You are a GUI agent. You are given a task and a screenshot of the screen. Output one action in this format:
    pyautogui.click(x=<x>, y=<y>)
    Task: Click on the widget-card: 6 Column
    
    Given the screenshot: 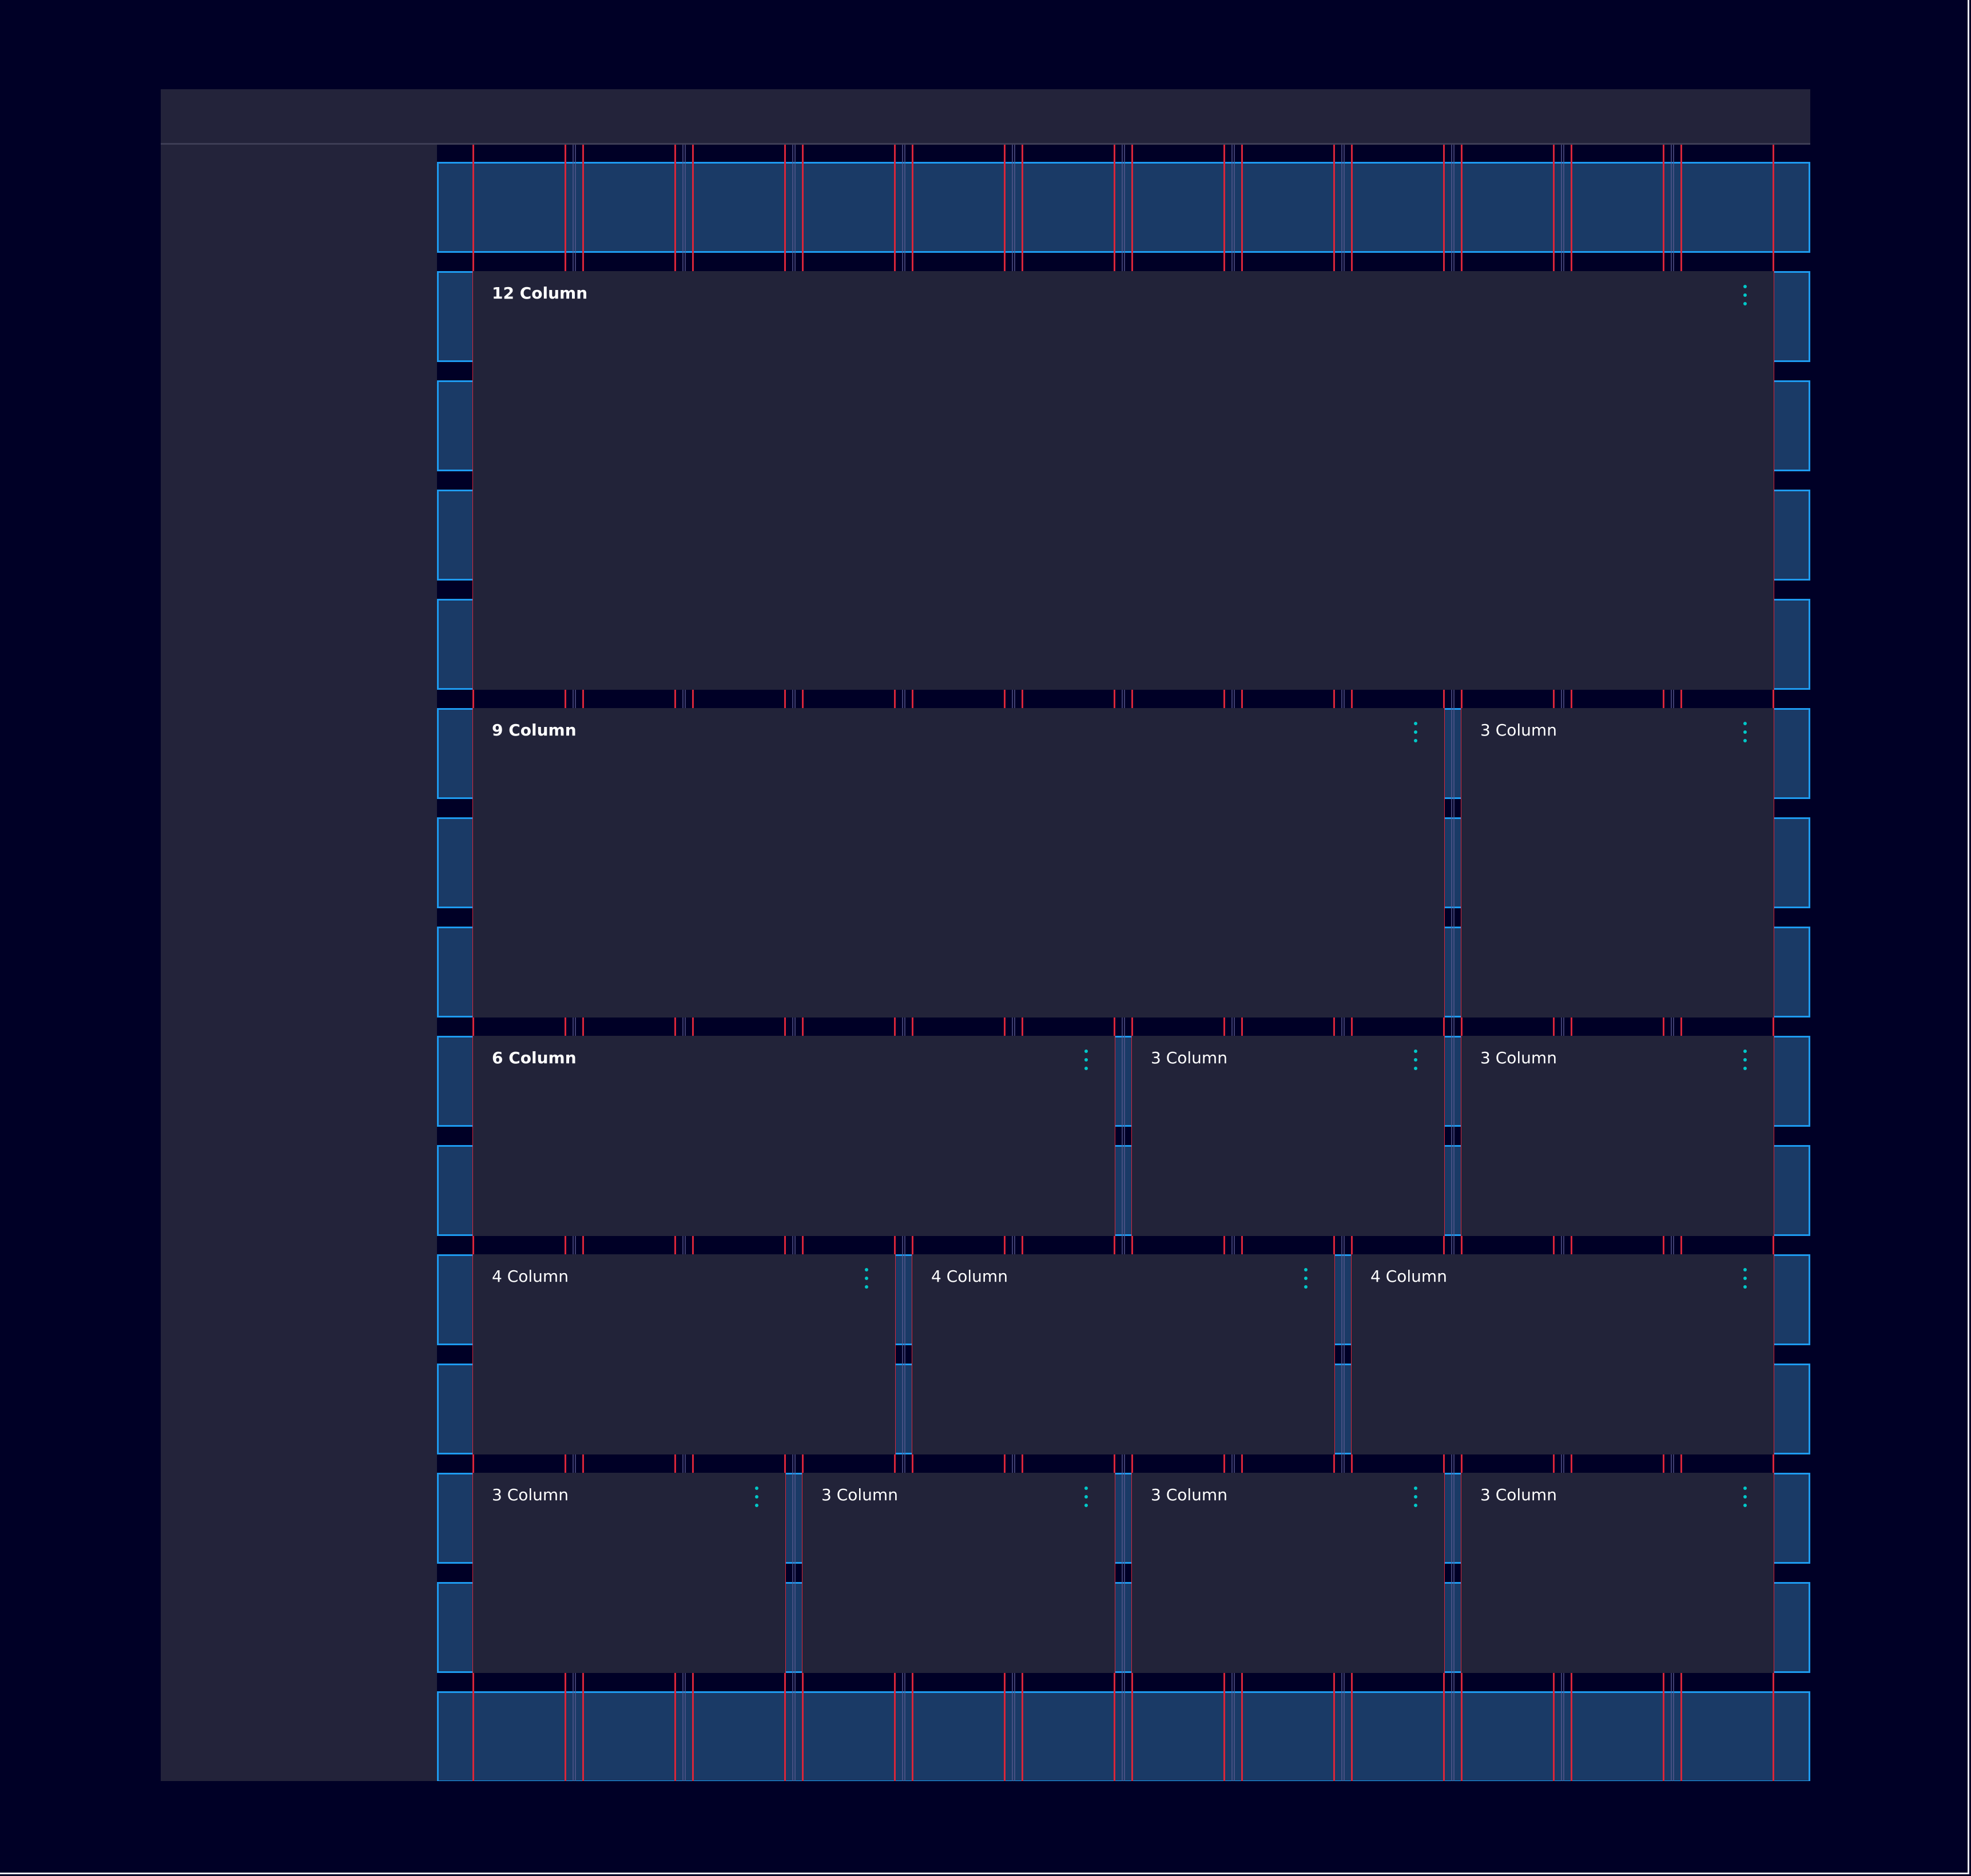 What is the action you would take?
    pyautogui.click(x=794, y=1136)
    